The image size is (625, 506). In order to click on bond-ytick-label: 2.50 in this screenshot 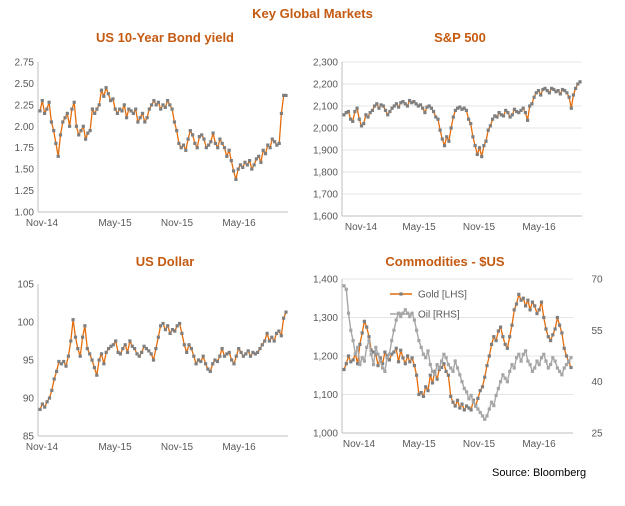, I will do `click(25, 84)`.